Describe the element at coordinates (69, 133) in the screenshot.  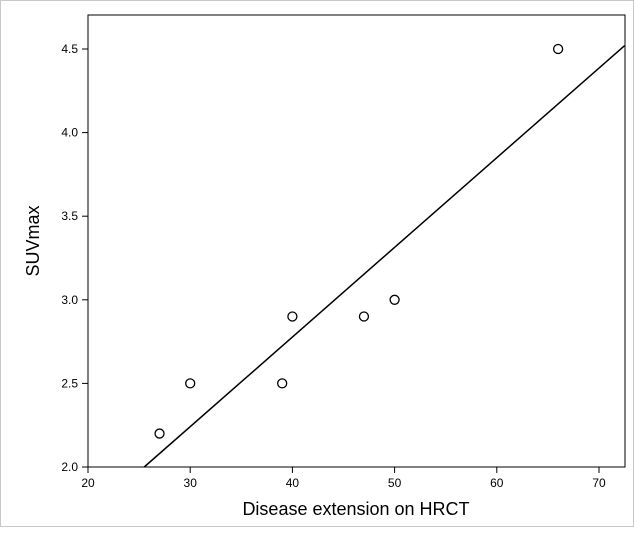
I see `y-tick-label: 4.0` at that location.